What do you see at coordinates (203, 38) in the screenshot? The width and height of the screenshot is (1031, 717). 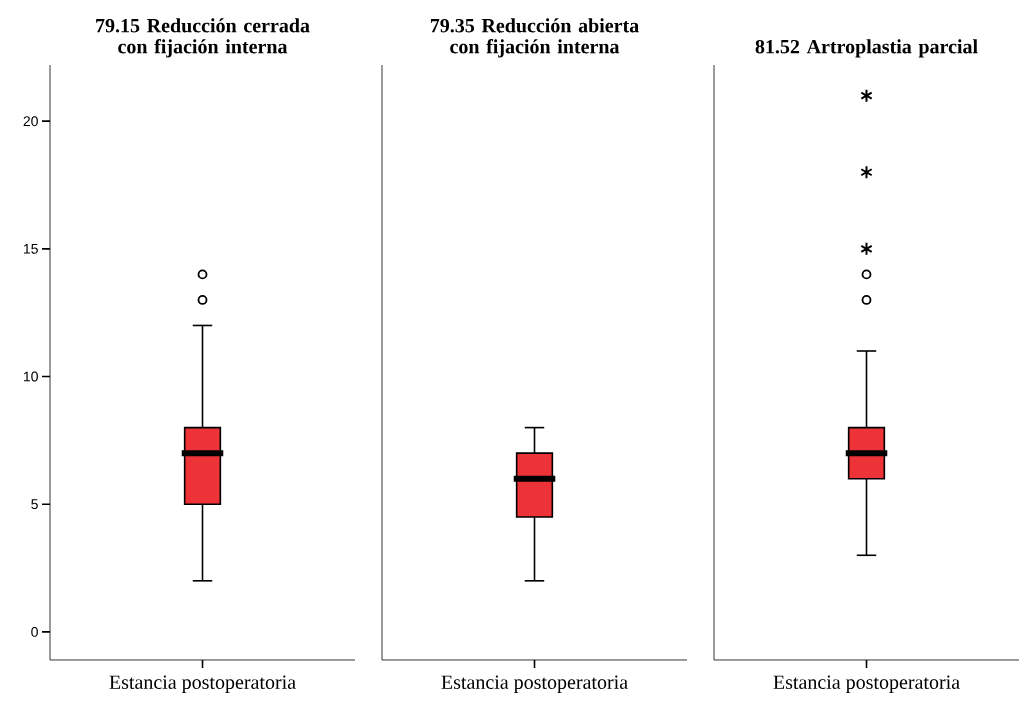 I see `chart-title: 79.15 Reducción cerrada con fijación interna` at bounding box center [203, 38].